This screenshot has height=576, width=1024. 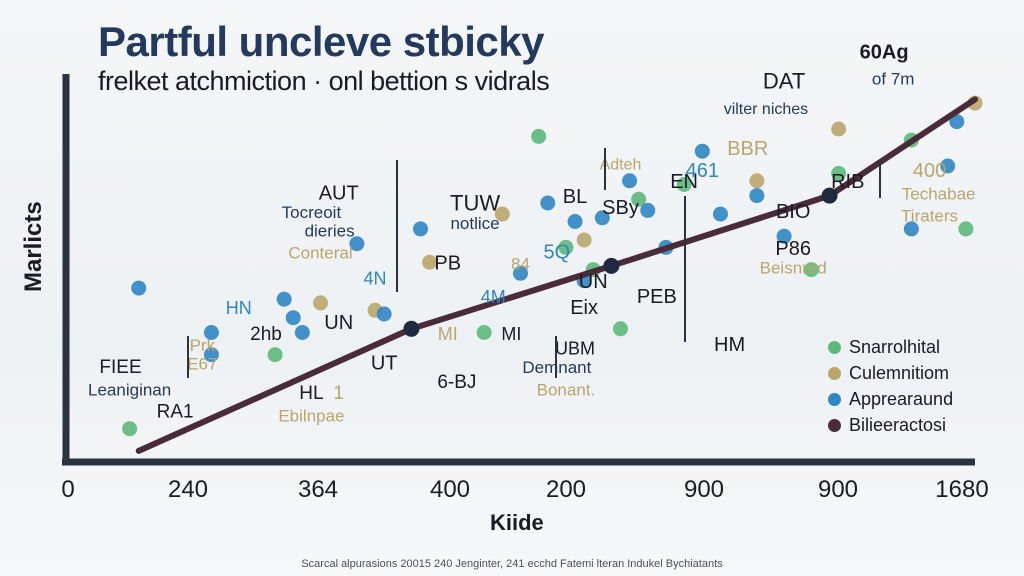 I want to click on annotation-label: HN, so click(x=239, y=308).